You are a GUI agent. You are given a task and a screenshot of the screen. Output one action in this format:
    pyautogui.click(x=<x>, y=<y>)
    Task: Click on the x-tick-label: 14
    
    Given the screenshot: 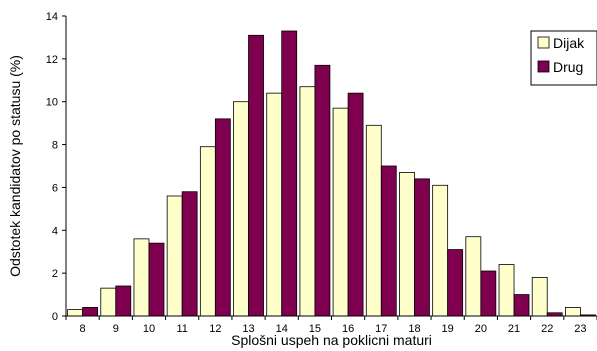 What is the action you would take?
    pyautogui.click(x=282, y=329)
    